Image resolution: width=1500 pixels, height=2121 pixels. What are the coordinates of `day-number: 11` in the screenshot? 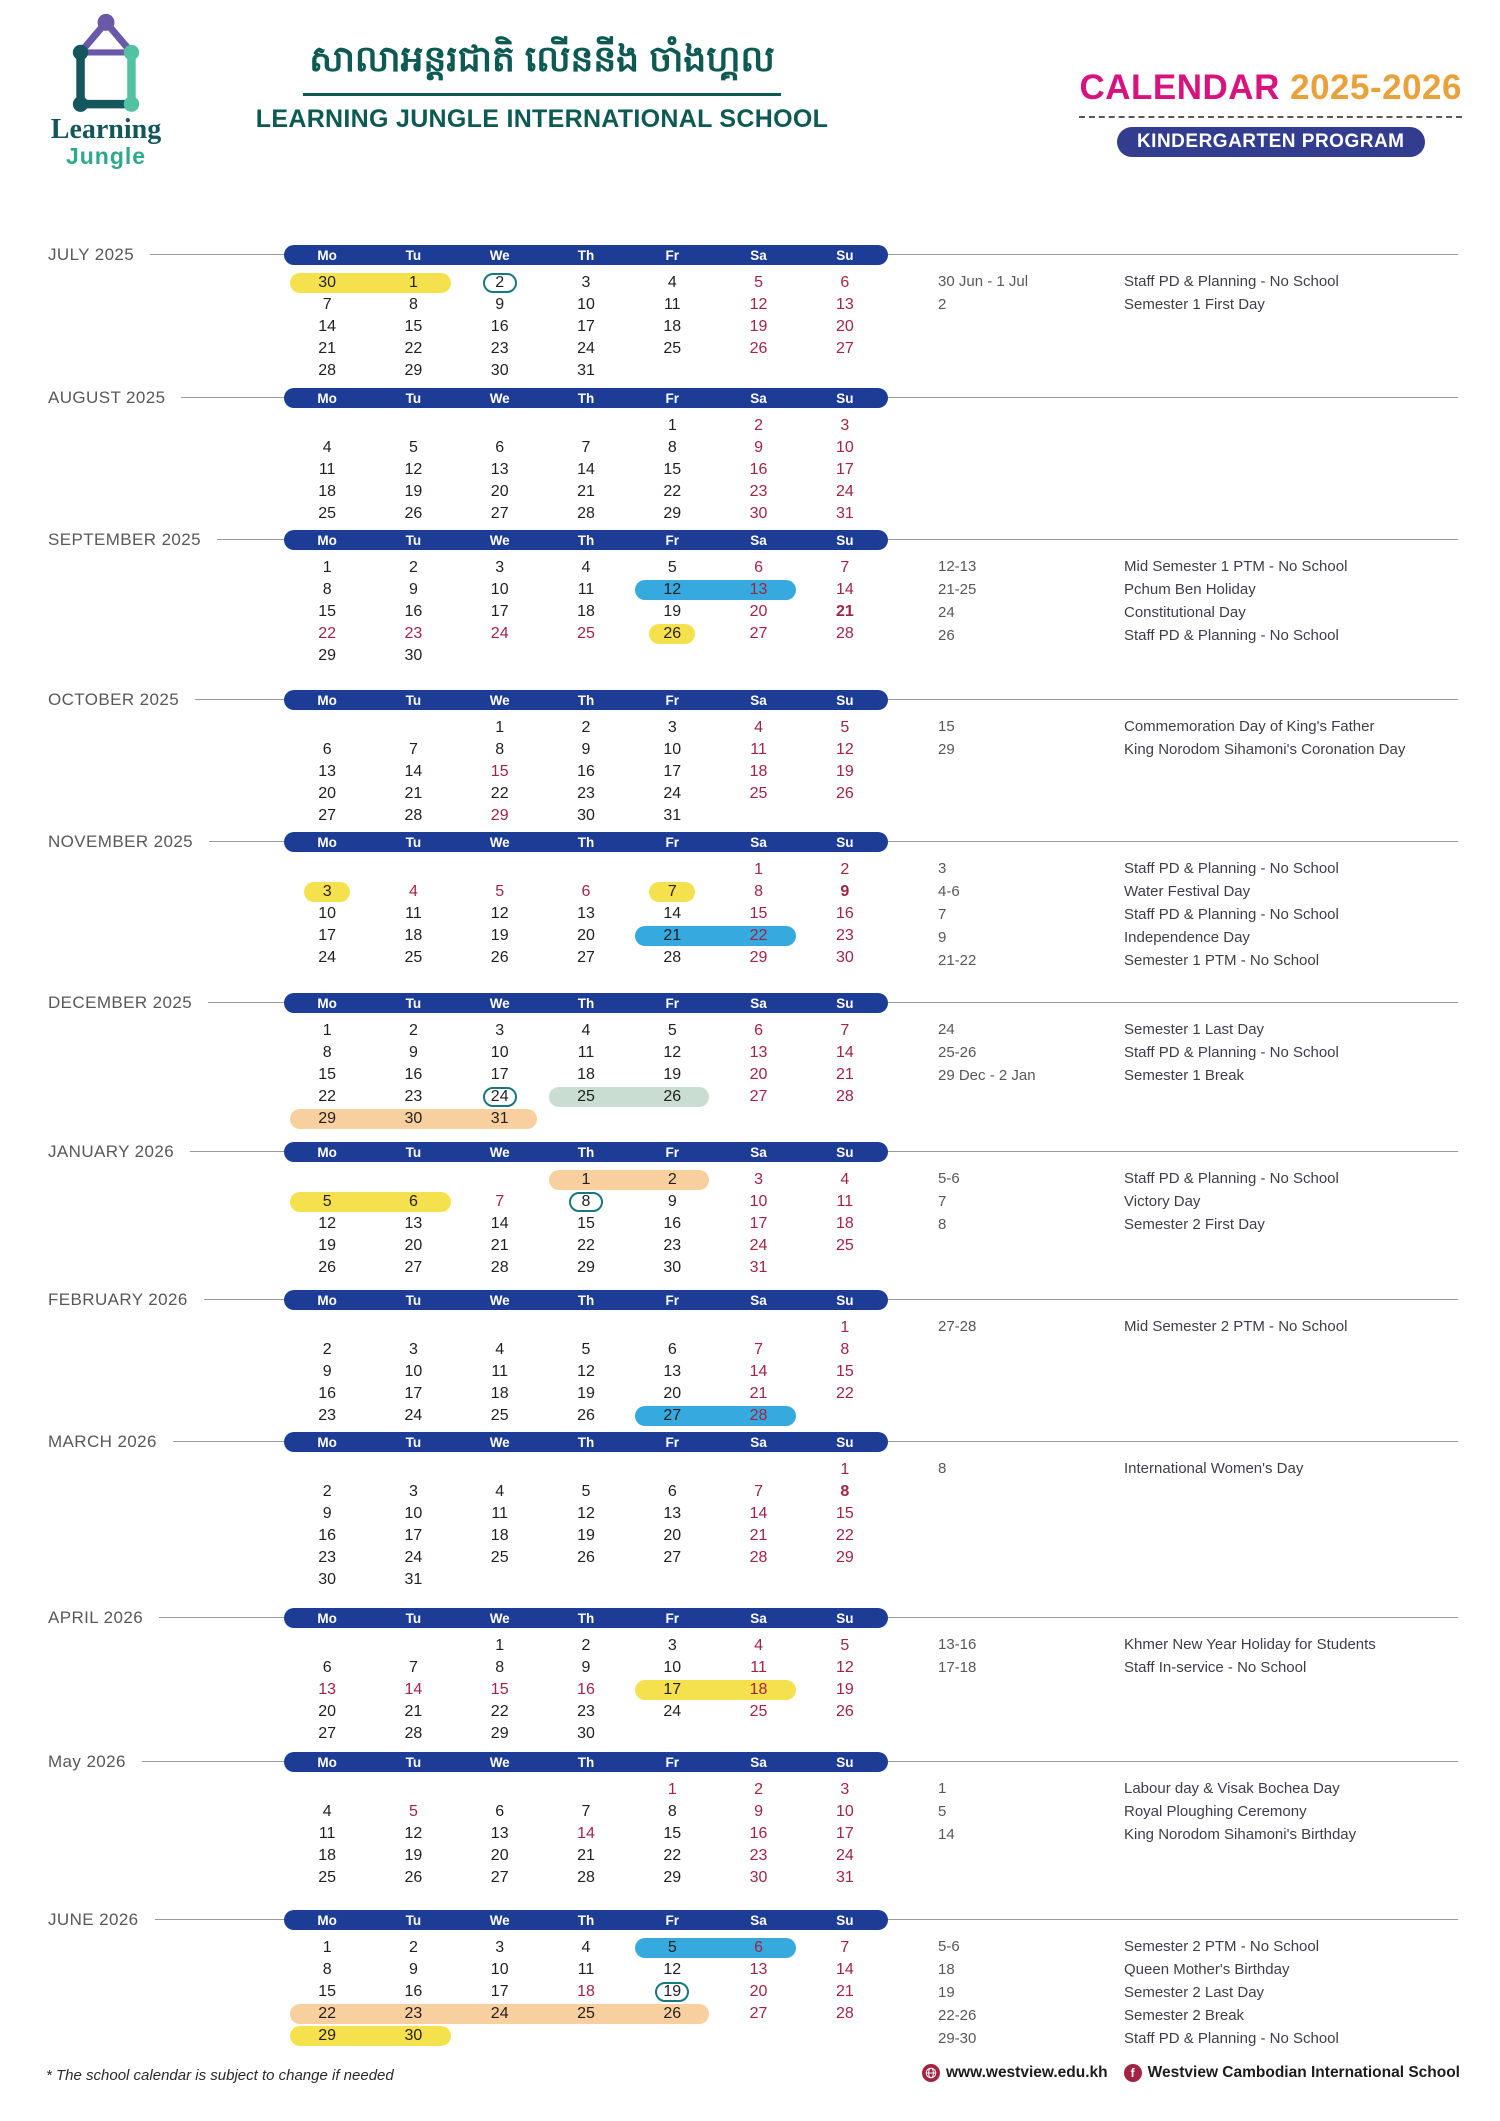 It's located at (845, 1201).